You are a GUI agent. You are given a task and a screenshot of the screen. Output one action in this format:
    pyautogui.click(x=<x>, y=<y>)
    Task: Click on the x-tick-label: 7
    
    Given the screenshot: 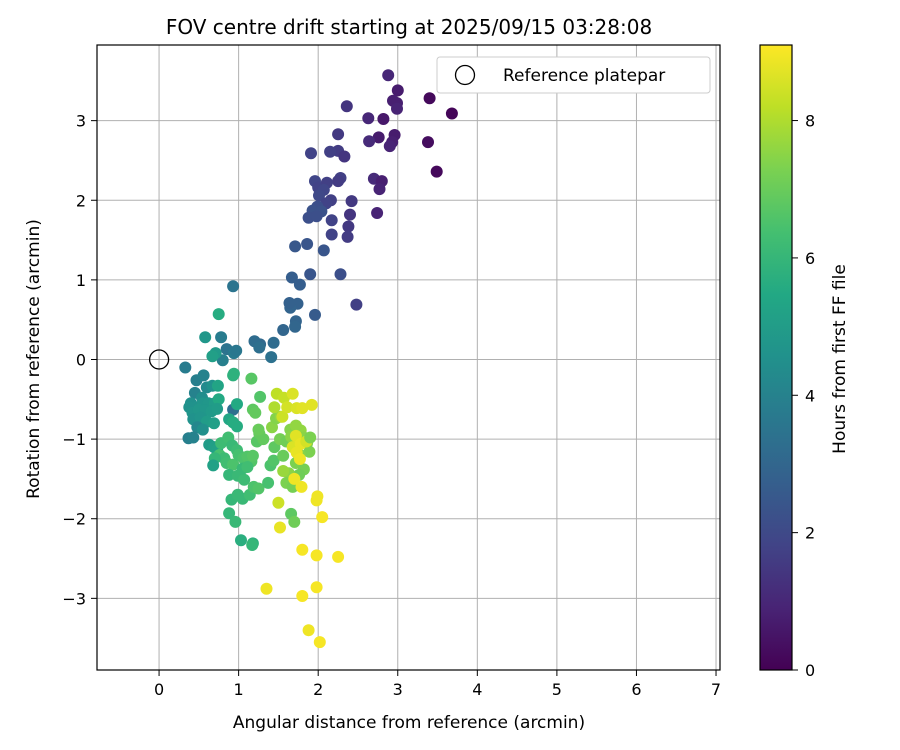 What is the action you would take?
    pyautogui.click(x=716, y=689)
    